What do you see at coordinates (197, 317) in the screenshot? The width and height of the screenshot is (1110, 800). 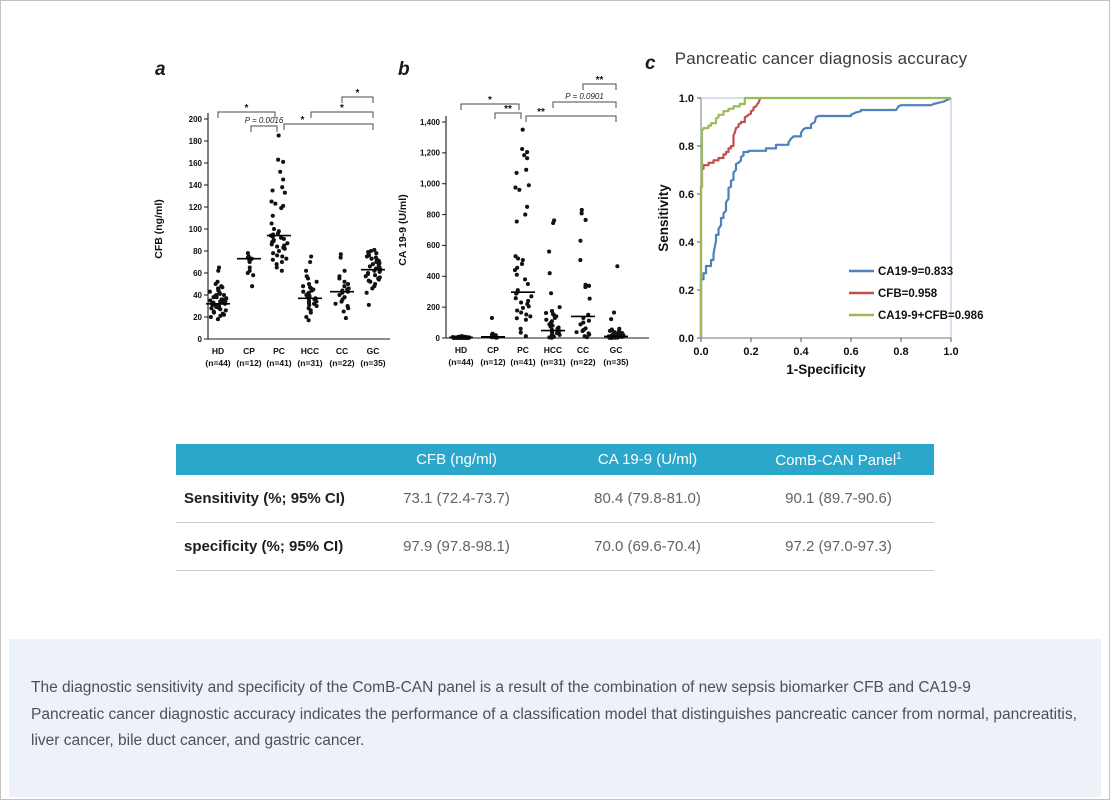 I see `svg-text: 20` at bounding box center [197, 317].